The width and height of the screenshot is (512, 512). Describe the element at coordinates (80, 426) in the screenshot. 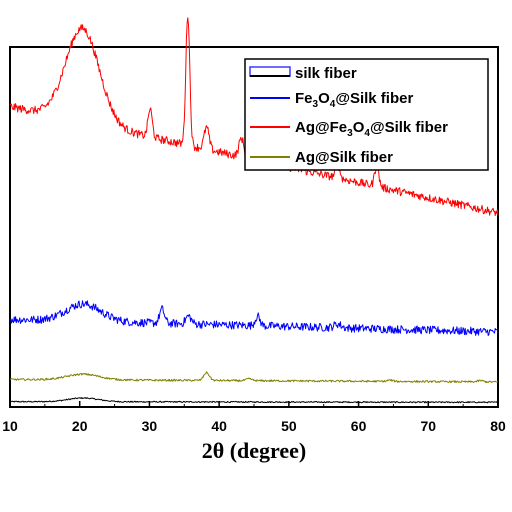

I see `x-tick-label: 20` at that location.